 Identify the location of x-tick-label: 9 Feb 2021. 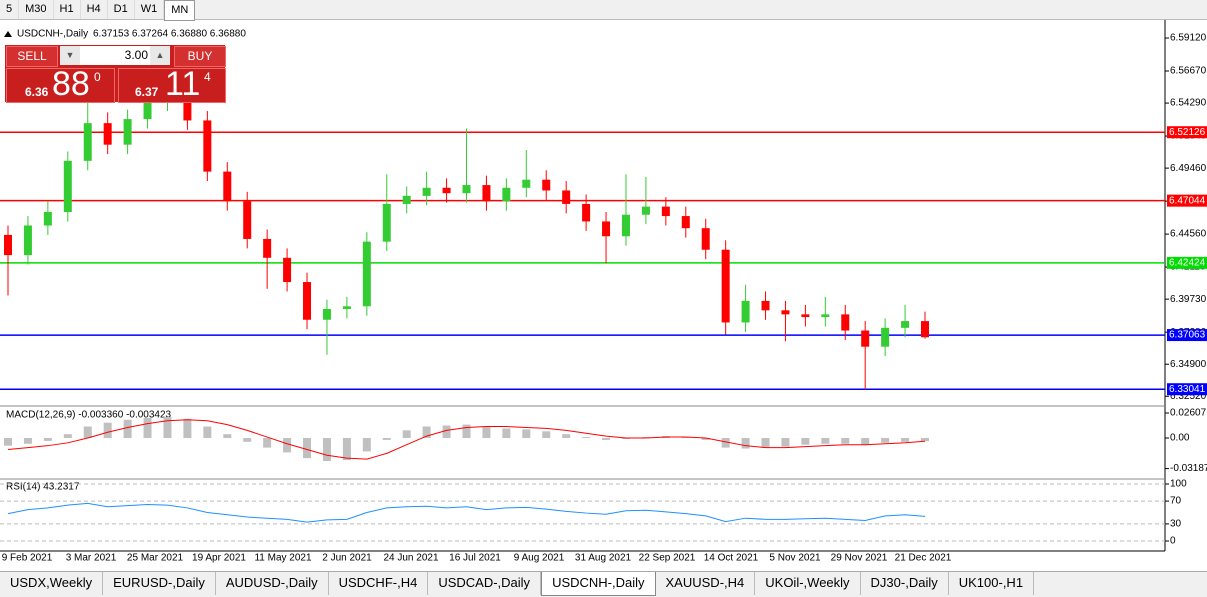
(27, 558).